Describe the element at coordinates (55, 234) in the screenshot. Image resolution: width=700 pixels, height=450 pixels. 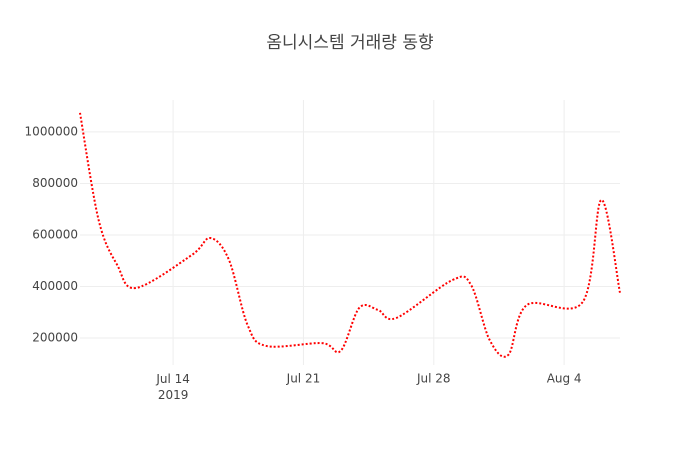
I see `y-tick-label: 600000` at that location.